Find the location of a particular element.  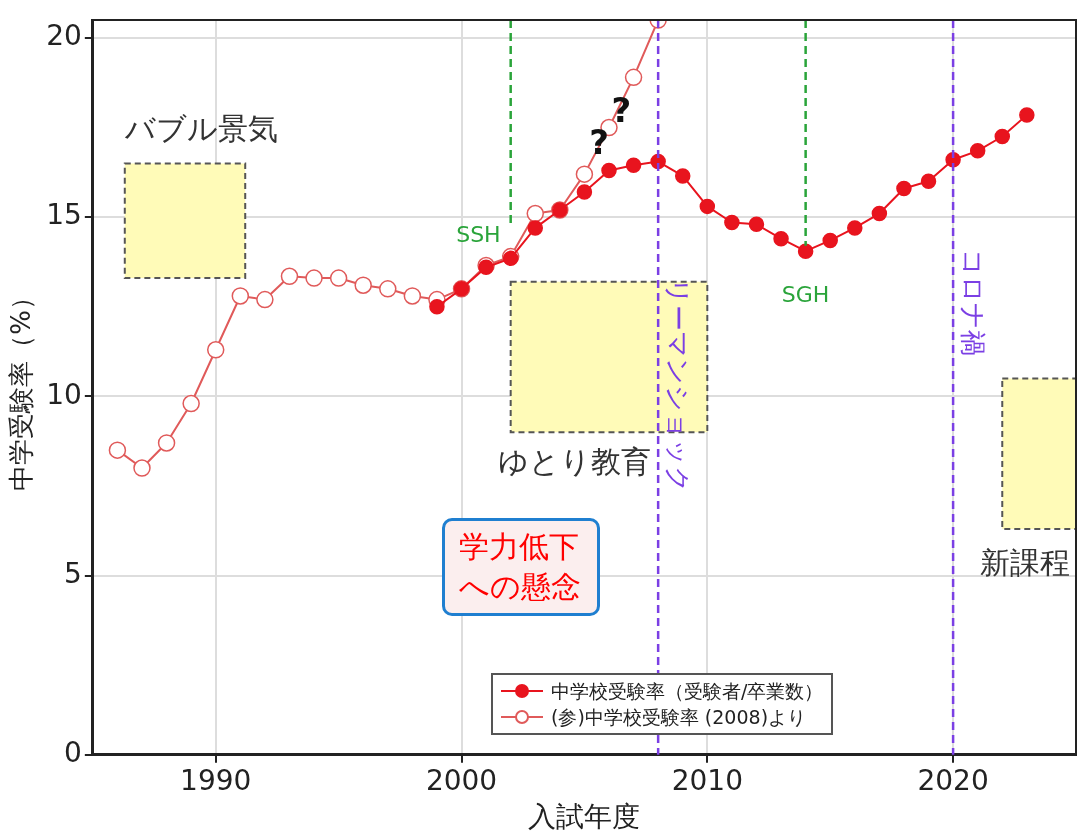

ref-line-label: リーマンショック is located at coordinates (678, 386).